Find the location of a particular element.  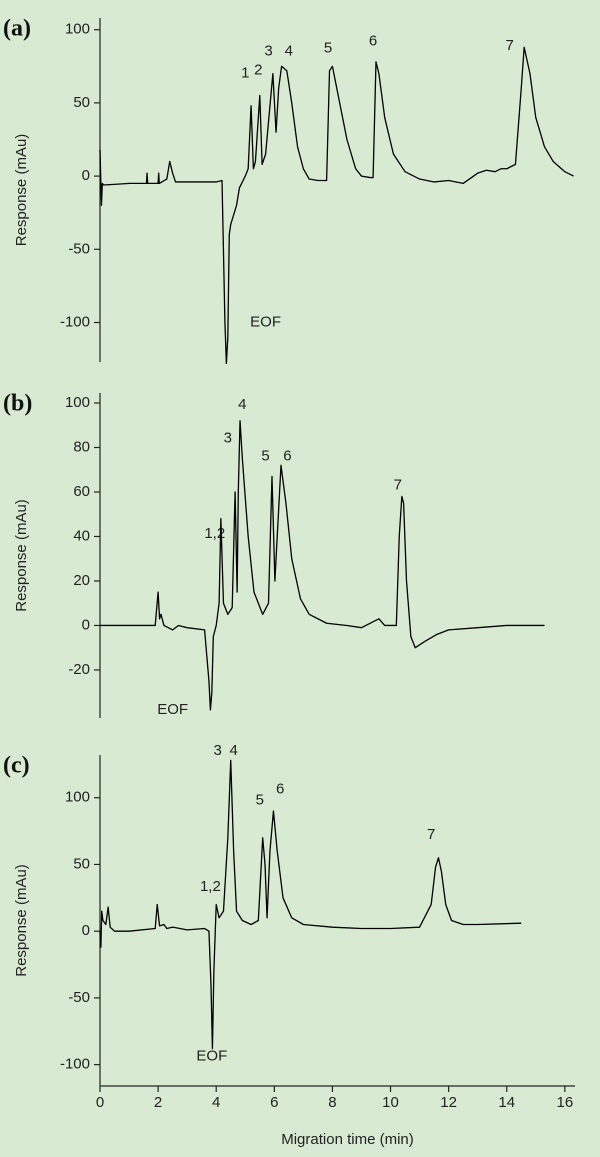

x-tick-label: 16 is located at coordinates (564, 1102).